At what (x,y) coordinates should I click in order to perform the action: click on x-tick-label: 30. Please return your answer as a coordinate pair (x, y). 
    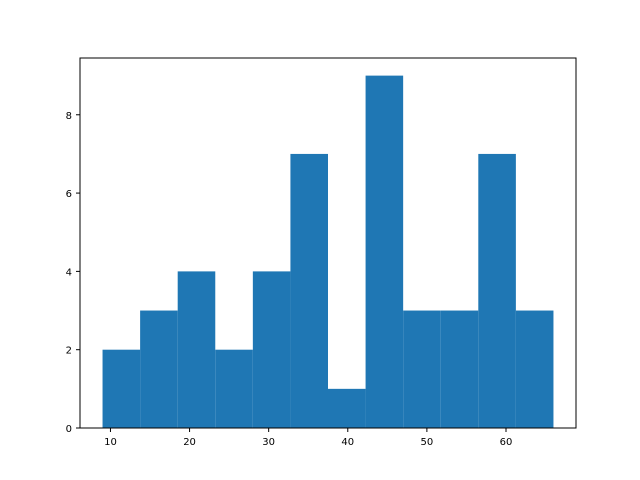
    Looking at the image, I should click on (268, 442).